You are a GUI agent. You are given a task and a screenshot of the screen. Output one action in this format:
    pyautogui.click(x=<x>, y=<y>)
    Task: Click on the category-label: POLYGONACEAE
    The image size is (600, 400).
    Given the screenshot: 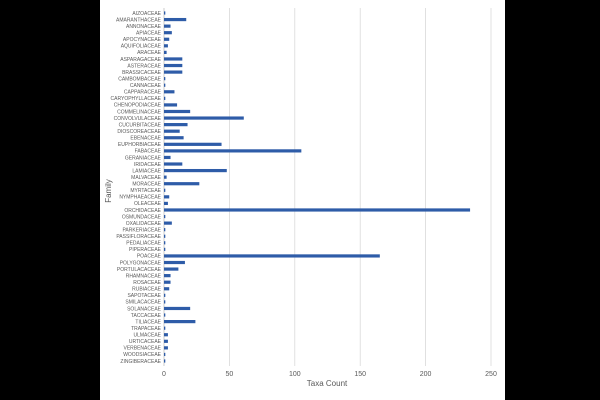 What is the action you would take?
    pyautogui.click(x=141, y=263)
    